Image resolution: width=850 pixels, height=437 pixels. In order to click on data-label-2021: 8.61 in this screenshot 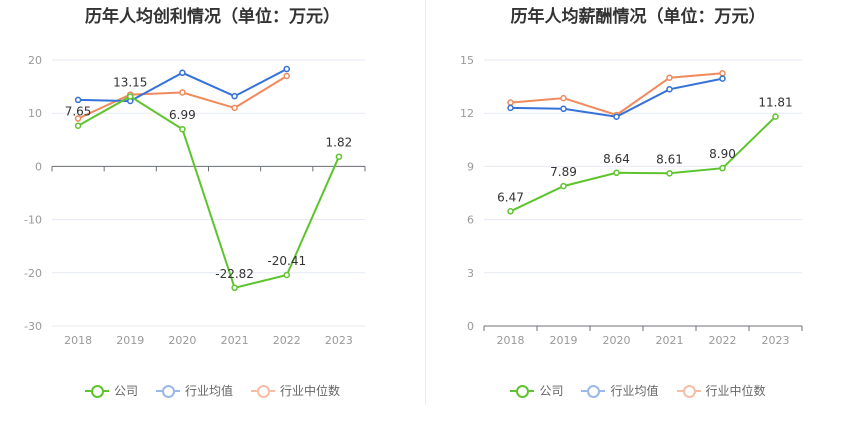, I will do `click(669, 159)`.